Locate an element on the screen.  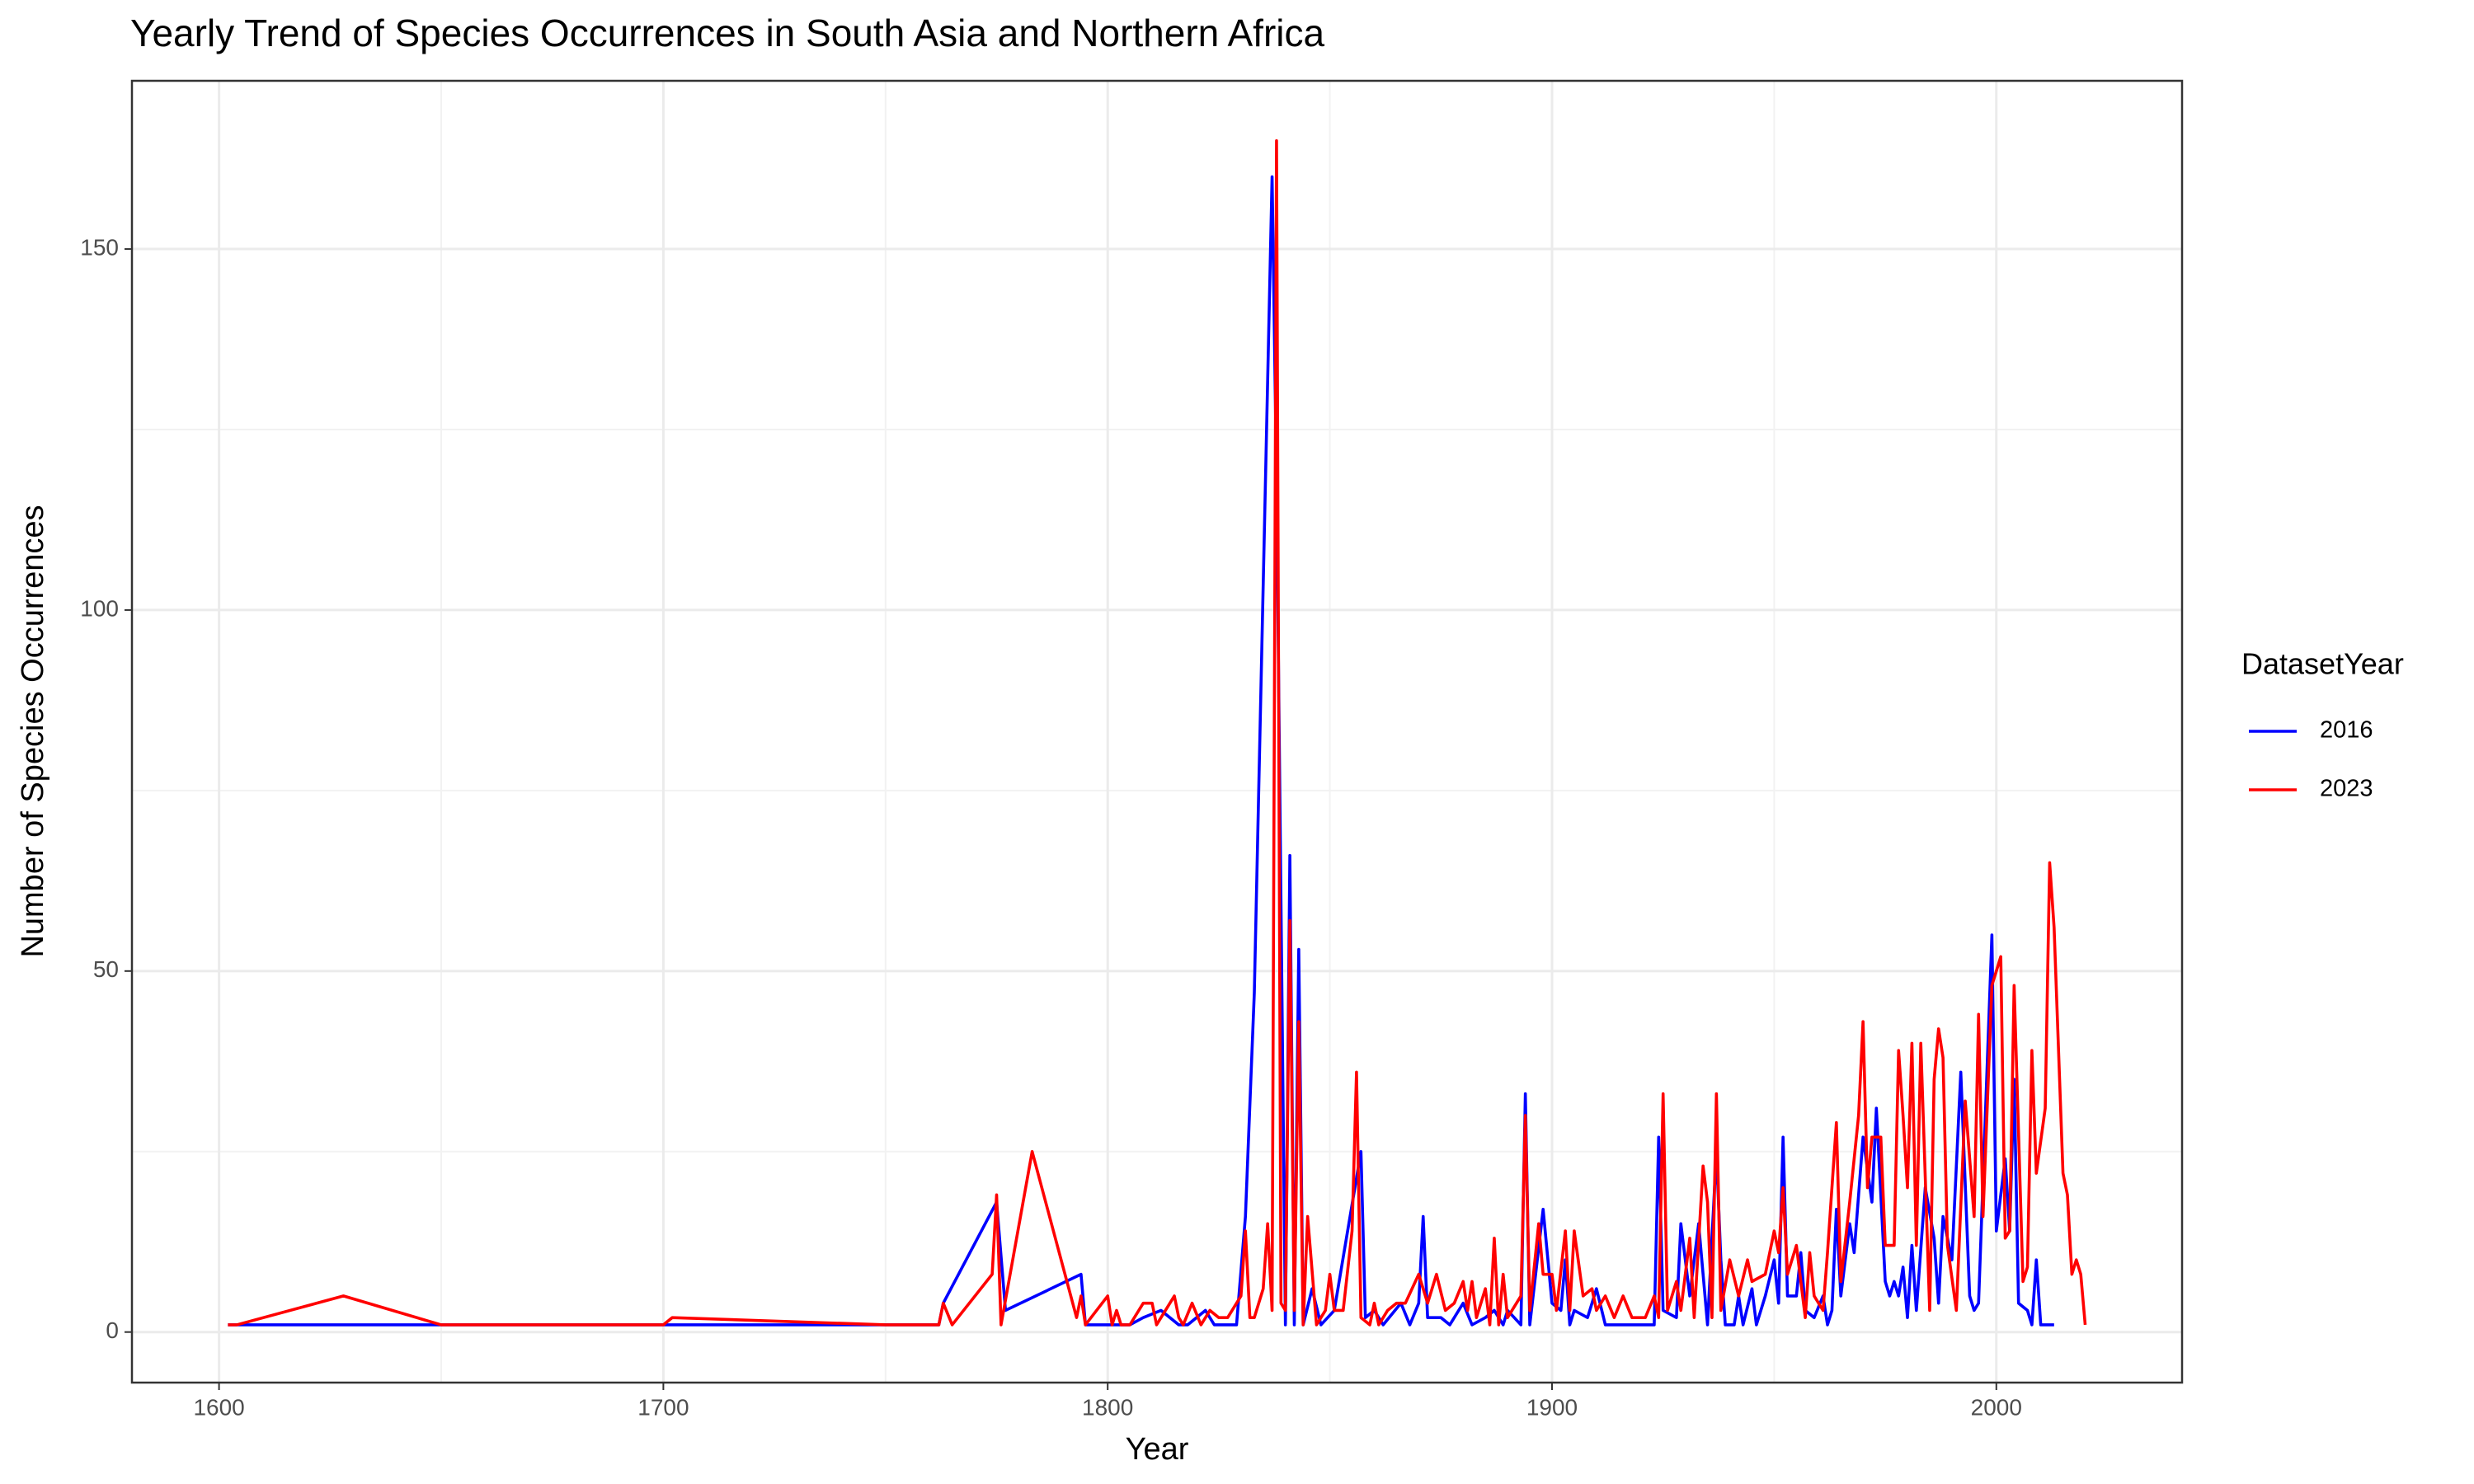
y-tick-label: 100 is located at coordinates (99, 608).